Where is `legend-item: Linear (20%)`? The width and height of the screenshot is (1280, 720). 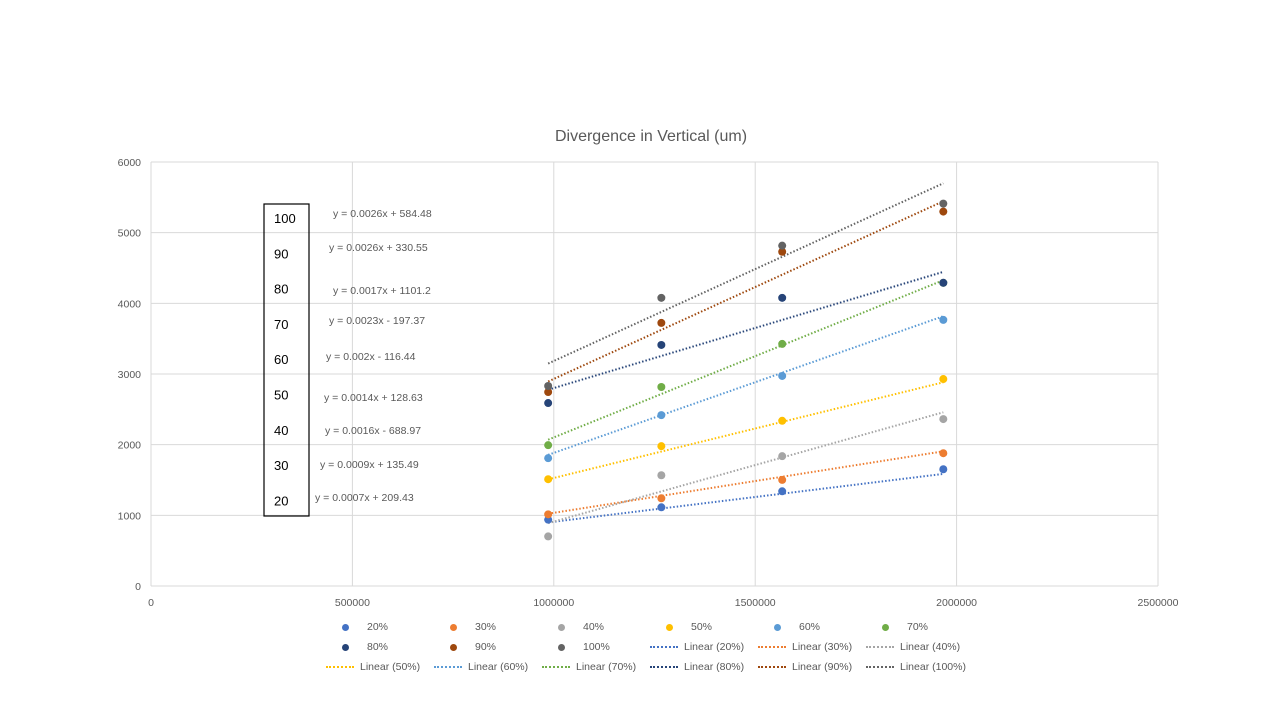
legend-item: Linear (20%) is located at coordinates (704, 647).